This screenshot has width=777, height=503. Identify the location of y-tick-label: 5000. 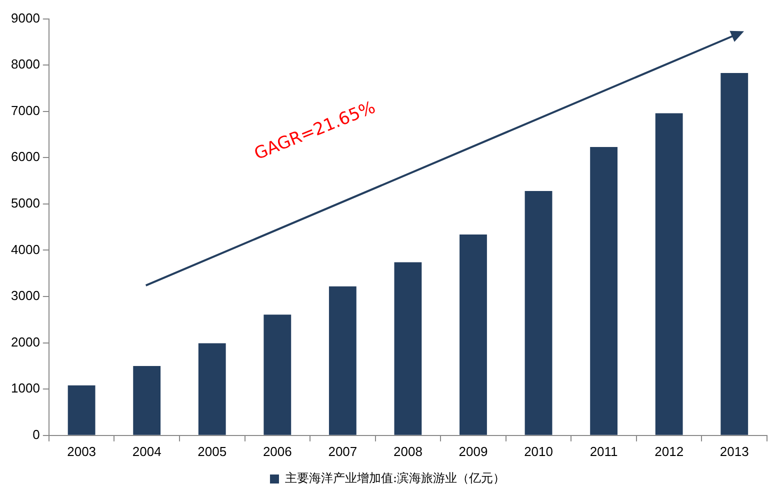
(25, 203).